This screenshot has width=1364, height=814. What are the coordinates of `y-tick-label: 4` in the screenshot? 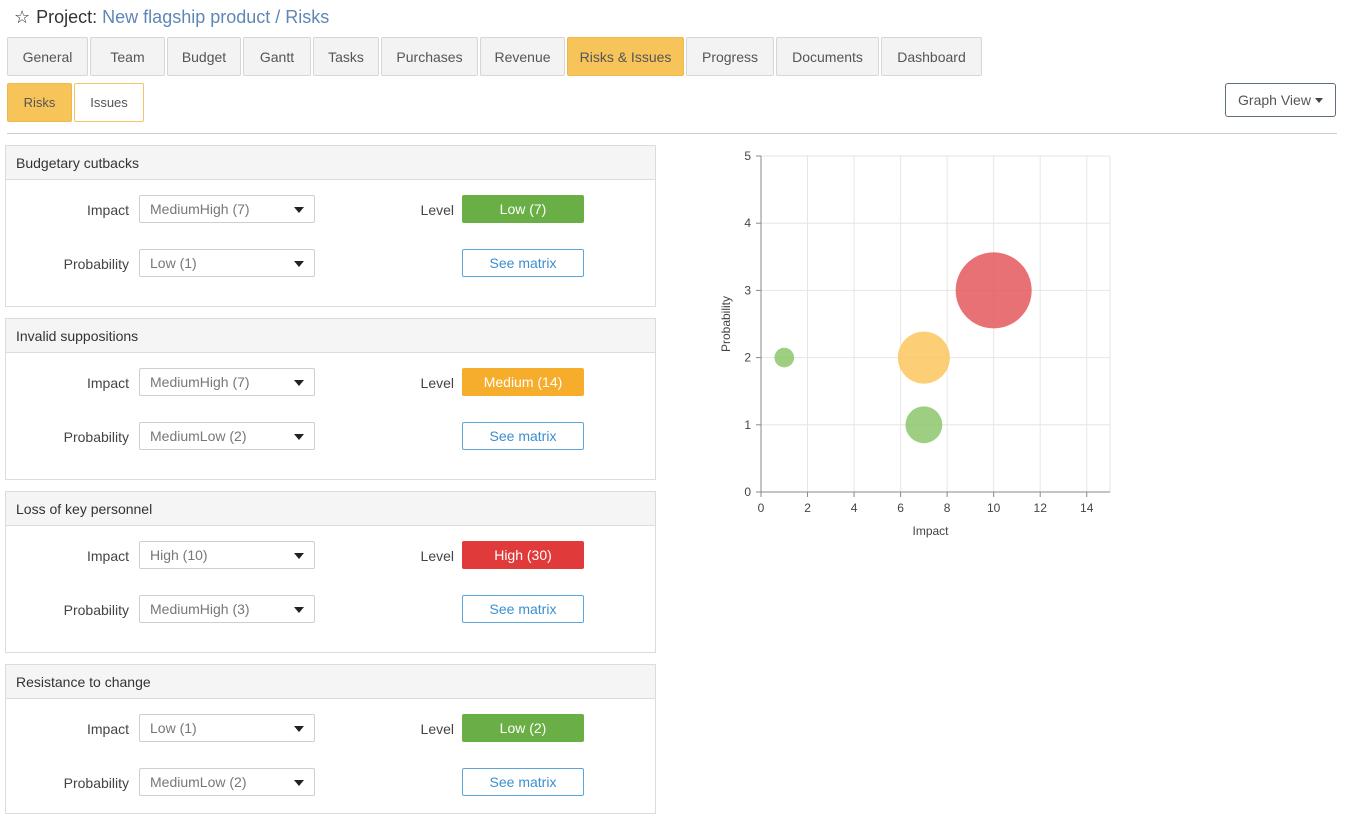 It's located at (747, 223).